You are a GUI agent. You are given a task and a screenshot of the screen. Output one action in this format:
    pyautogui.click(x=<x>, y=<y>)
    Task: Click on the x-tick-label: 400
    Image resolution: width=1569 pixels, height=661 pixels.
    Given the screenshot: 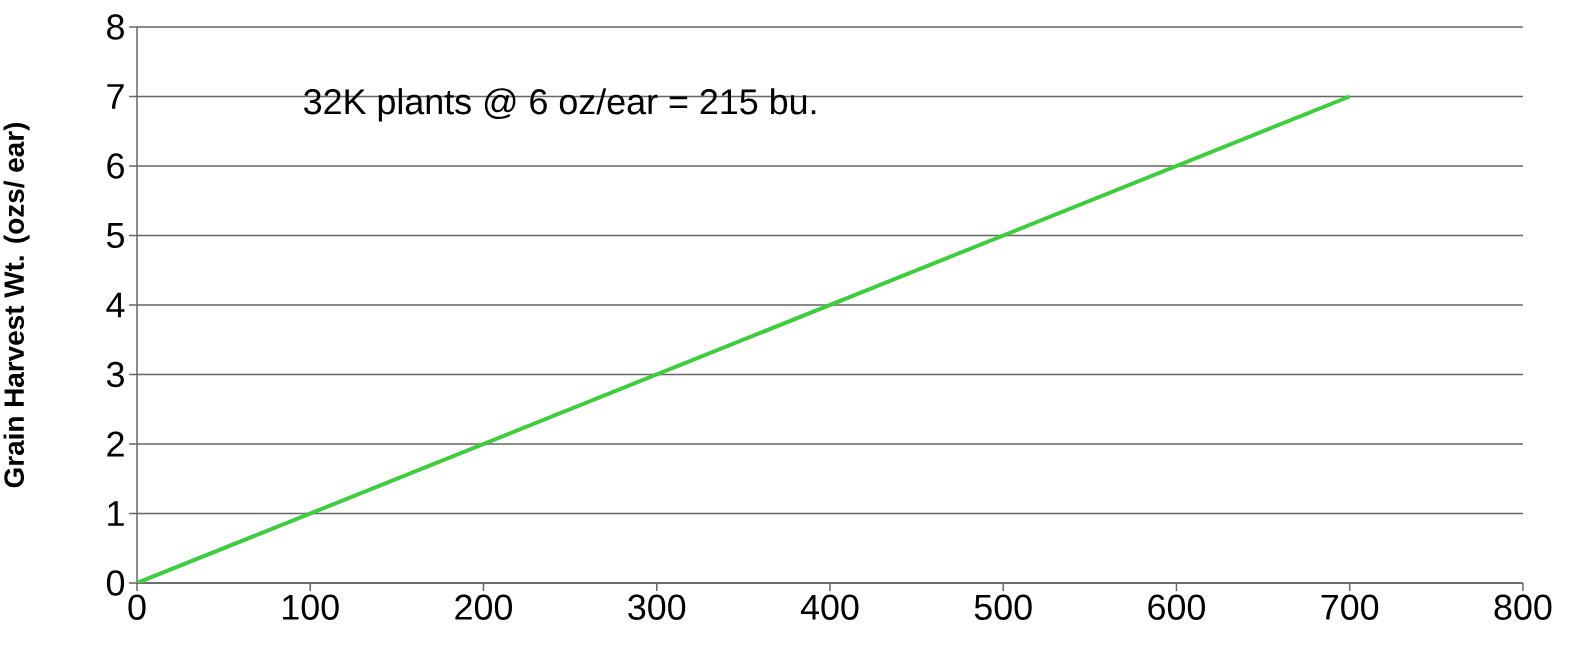 What is the action you would take?
    pyautogui.click(x=829, y=607)
    